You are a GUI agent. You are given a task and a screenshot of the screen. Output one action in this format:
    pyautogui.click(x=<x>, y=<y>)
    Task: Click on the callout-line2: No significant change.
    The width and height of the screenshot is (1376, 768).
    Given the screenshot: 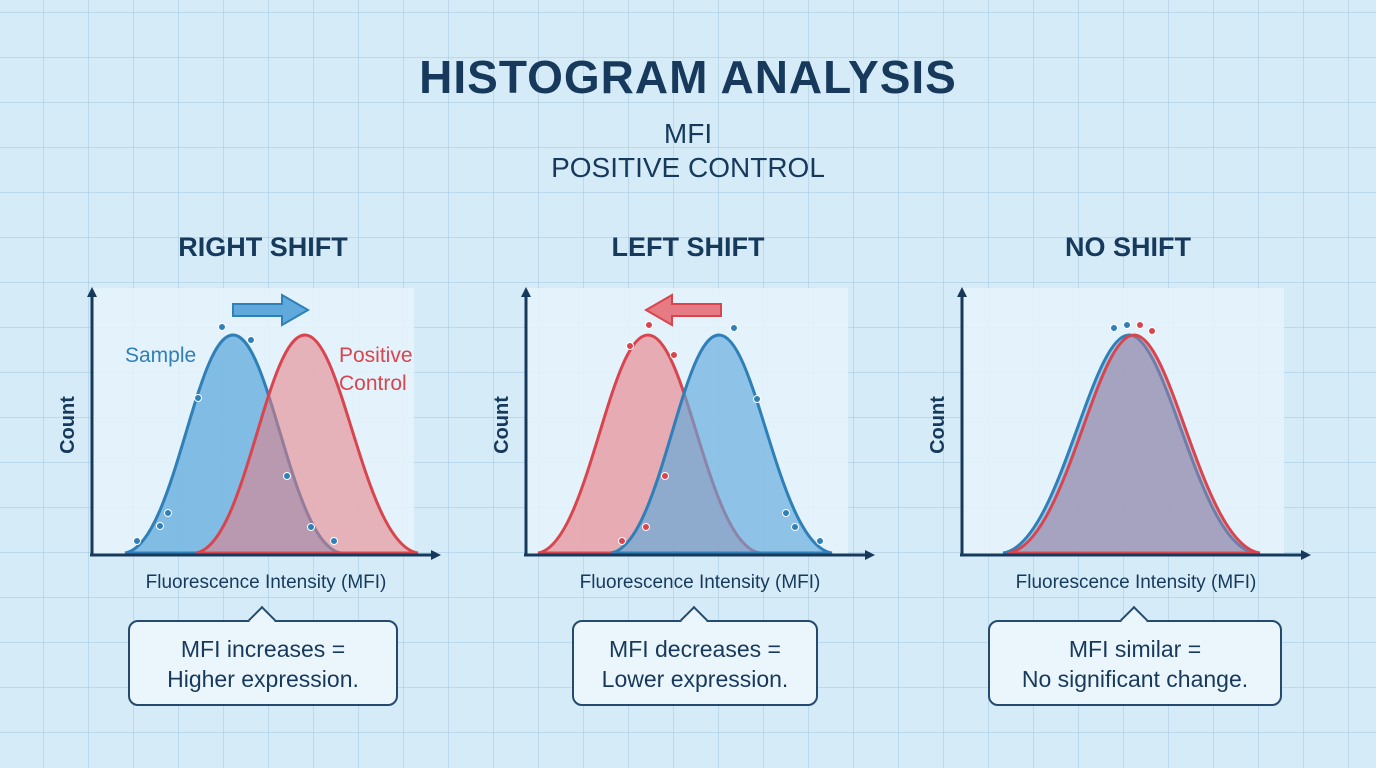 What is the action you would take?
    pyautogui.click(x=1135, y=679)
    